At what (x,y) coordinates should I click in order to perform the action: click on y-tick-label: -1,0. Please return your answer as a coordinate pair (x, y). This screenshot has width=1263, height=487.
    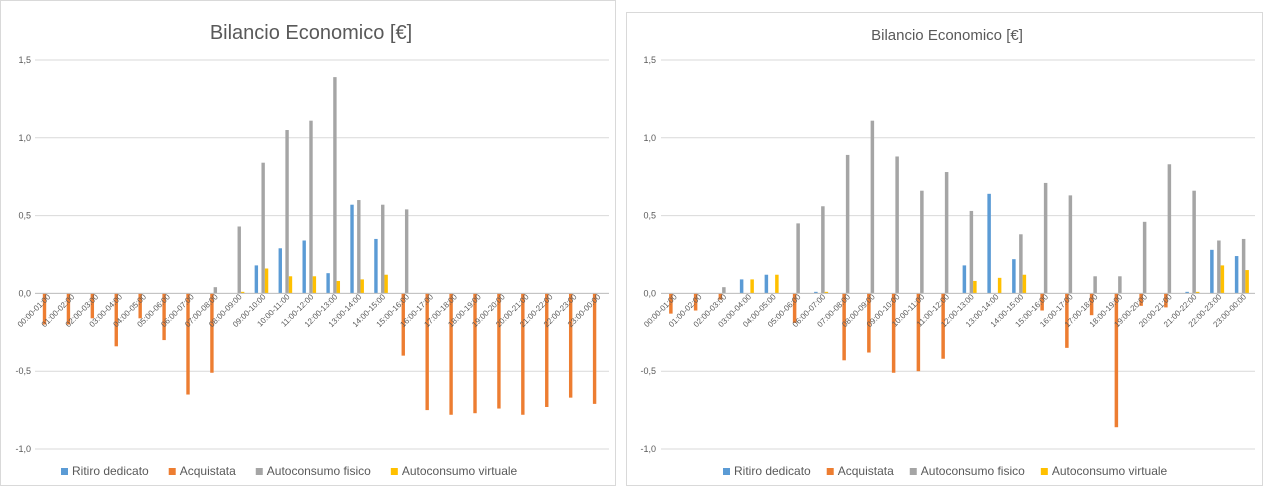
    Looking at the image, I should click on (23, 449).